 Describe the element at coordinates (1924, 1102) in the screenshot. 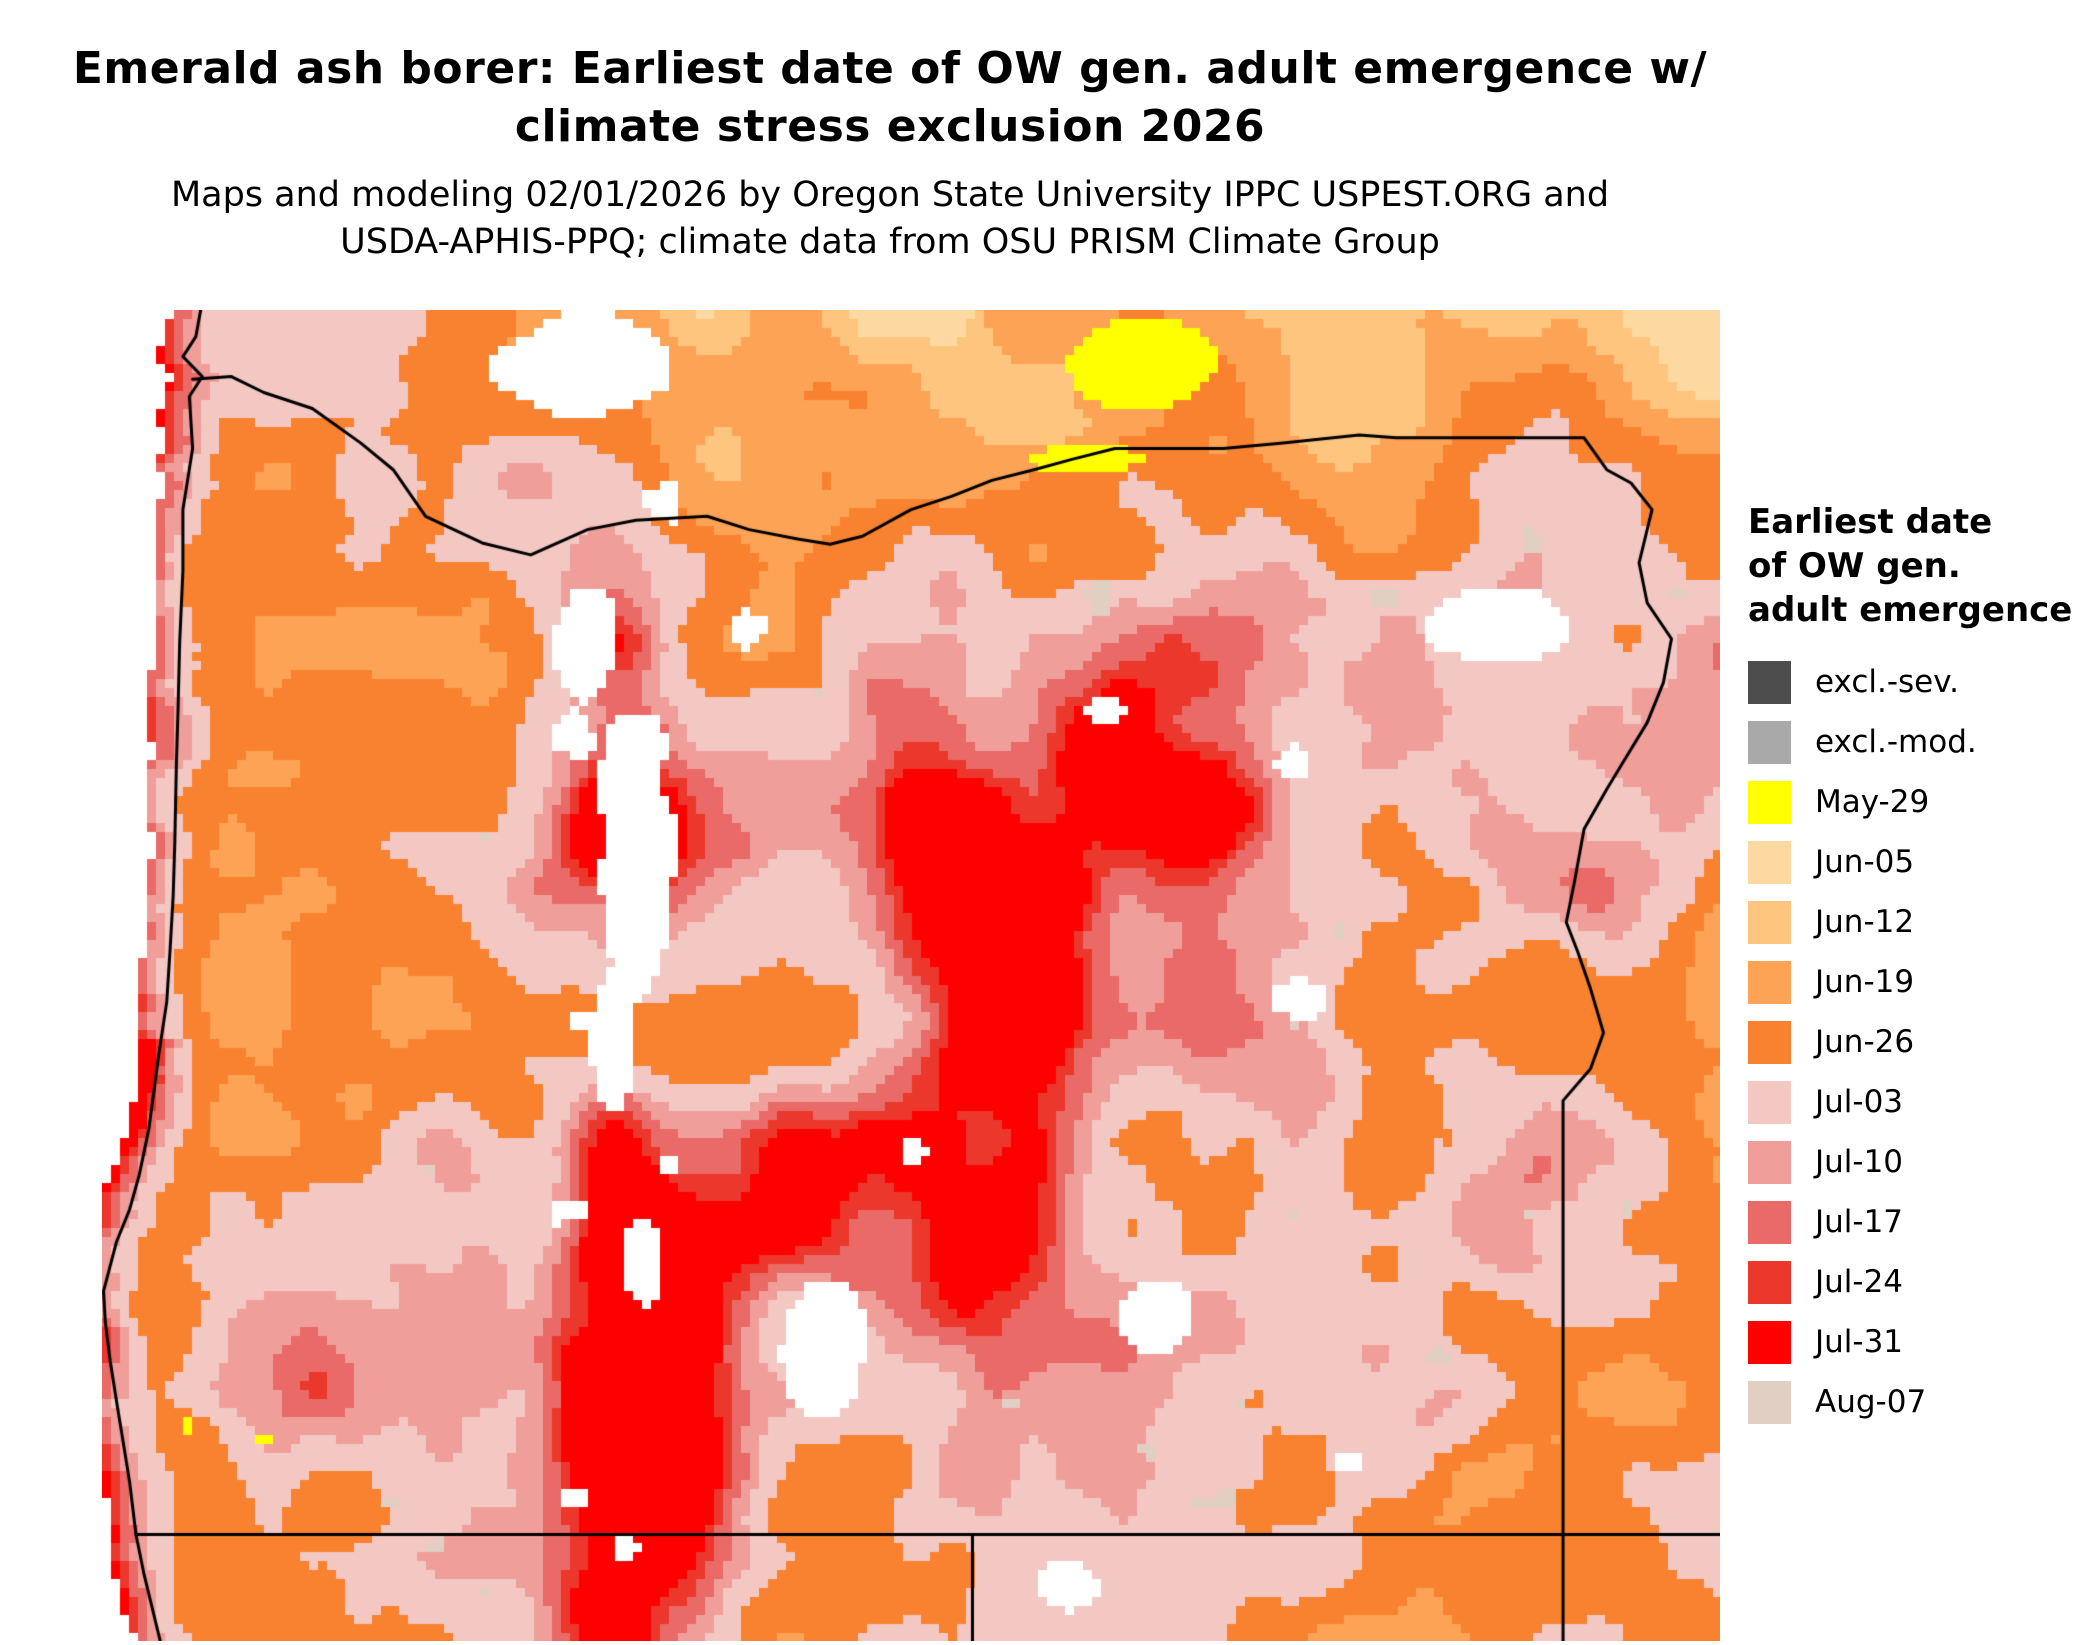

I see `legend-entry: Jul-03` at that location.